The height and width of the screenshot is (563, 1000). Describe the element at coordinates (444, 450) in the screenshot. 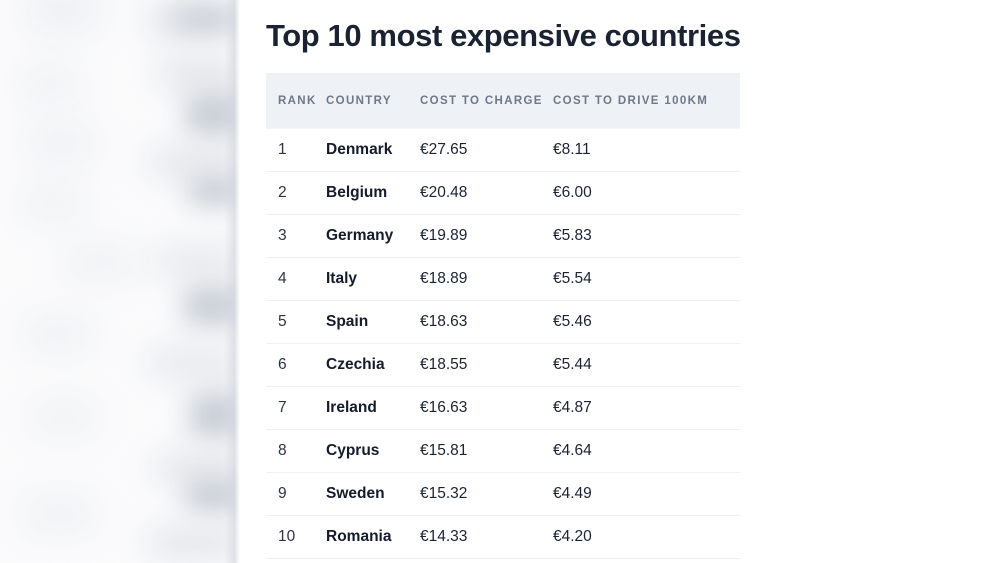

I see `cost-to-charge-cell: €15.81` at that location.